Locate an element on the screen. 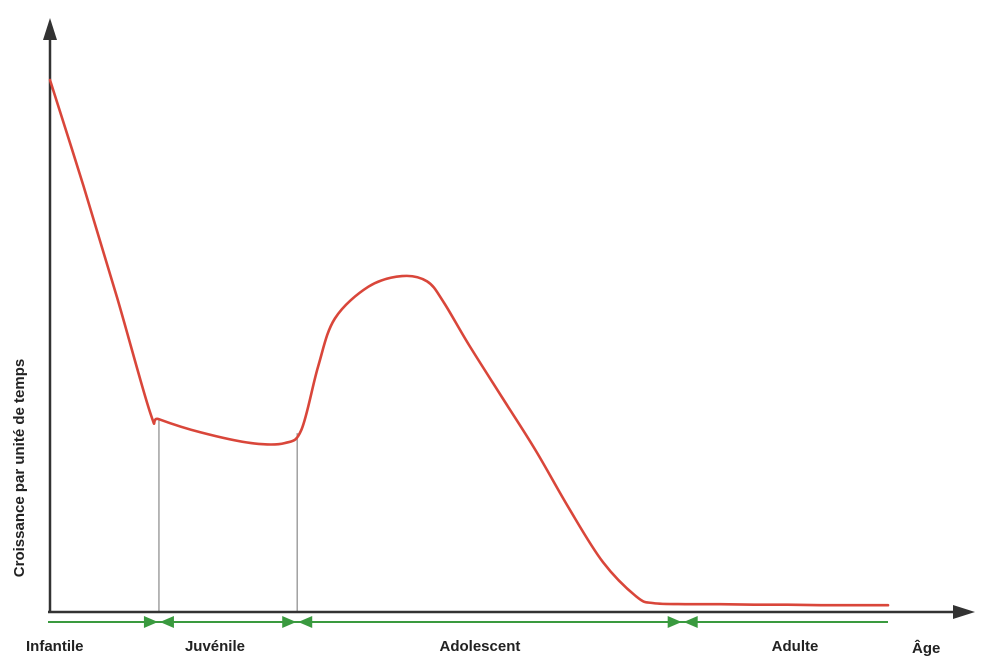  phase-timeline is located at coordinates (468, 622).